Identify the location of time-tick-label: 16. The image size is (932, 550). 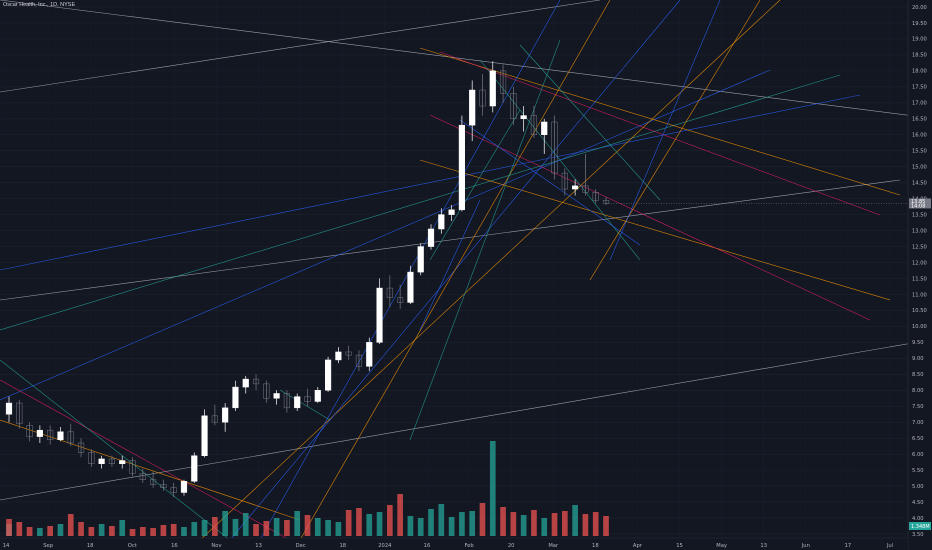
(427, 546).